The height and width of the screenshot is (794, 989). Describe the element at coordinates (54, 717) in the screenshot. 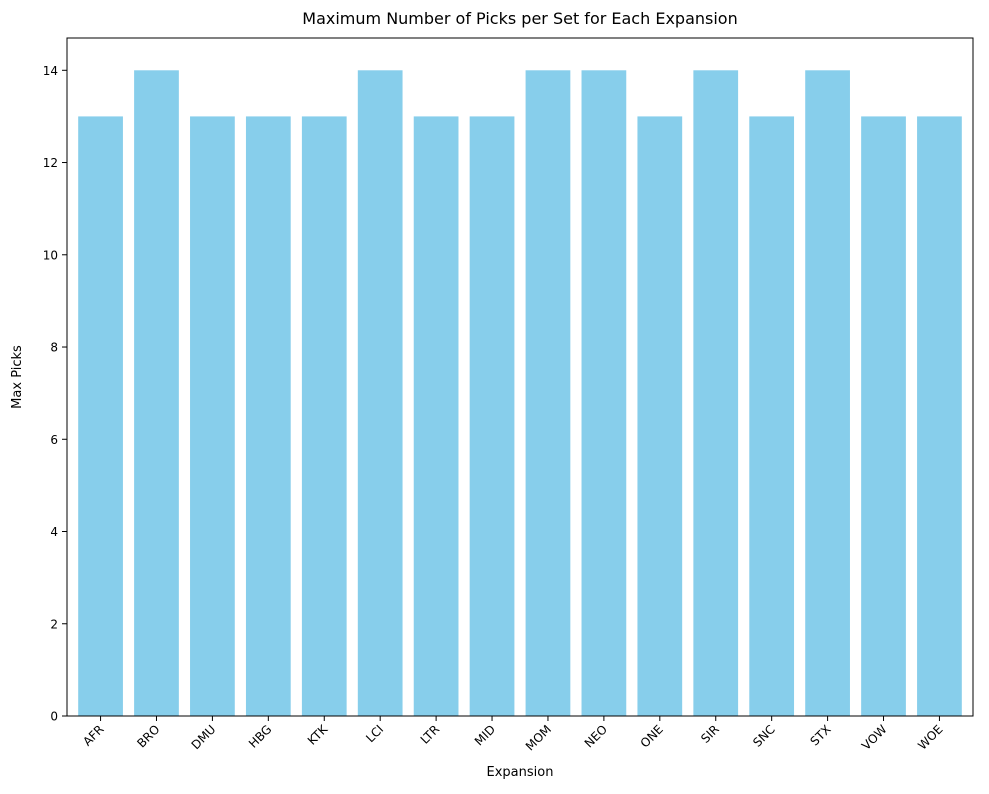

I see `y-tick-label: 0` at that location.